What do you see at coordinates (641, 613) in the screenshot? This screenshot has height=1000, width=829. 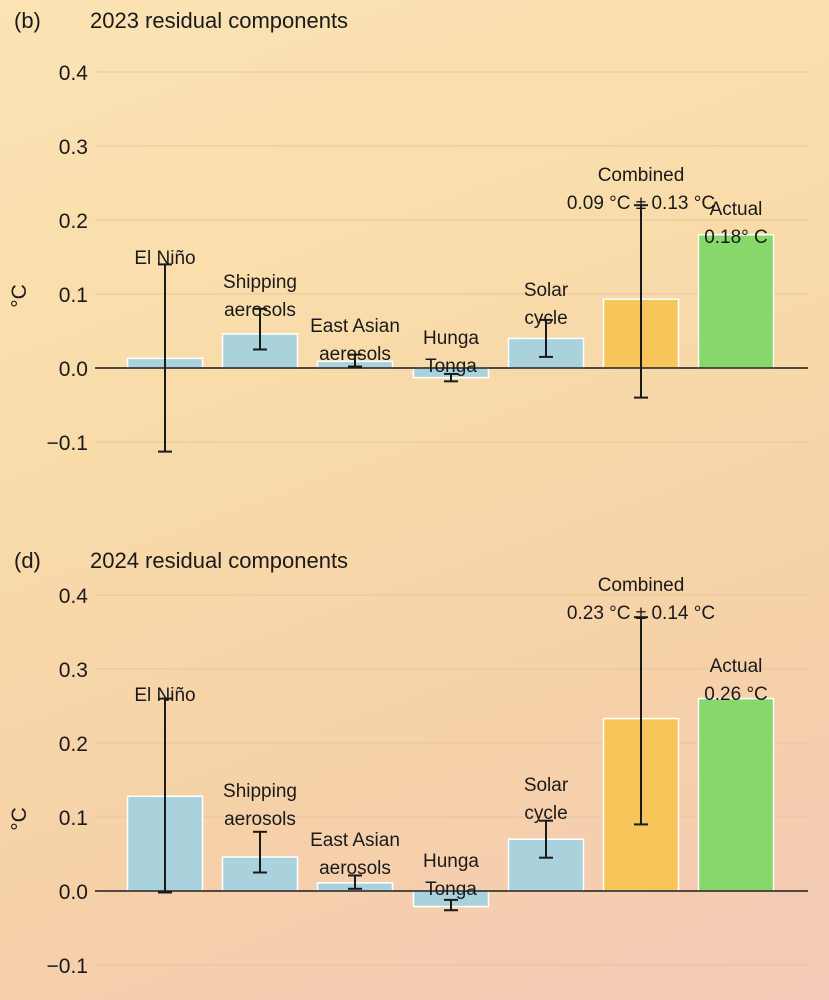 I see `bar-label: 0.23 °C ± 0.14 °C` at bounding box center [641, 613].